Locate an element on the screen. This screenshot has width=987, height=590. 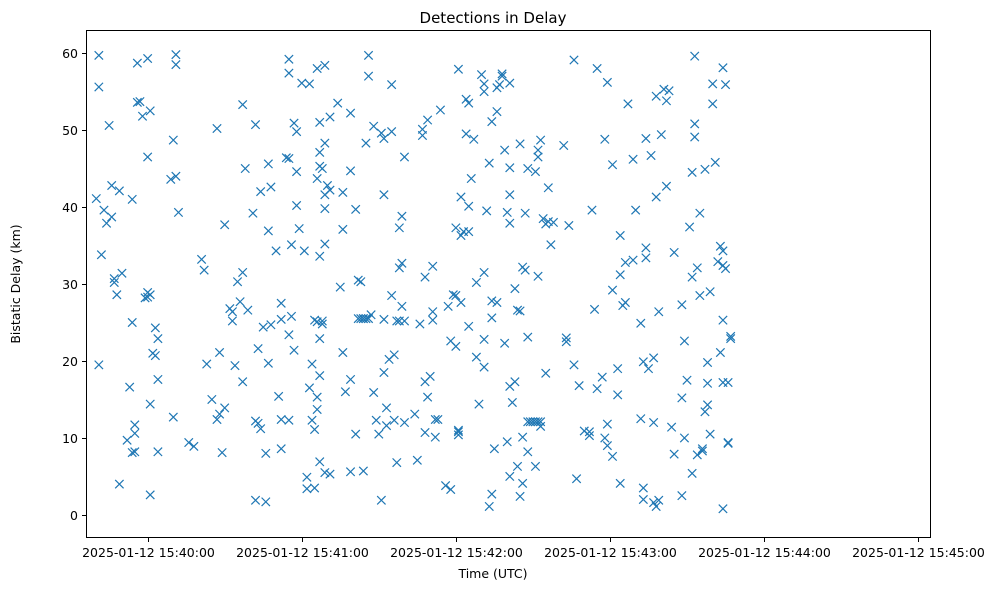
y-axis-label: Bistatic Delay (km) is located at coordinates (15, 283).